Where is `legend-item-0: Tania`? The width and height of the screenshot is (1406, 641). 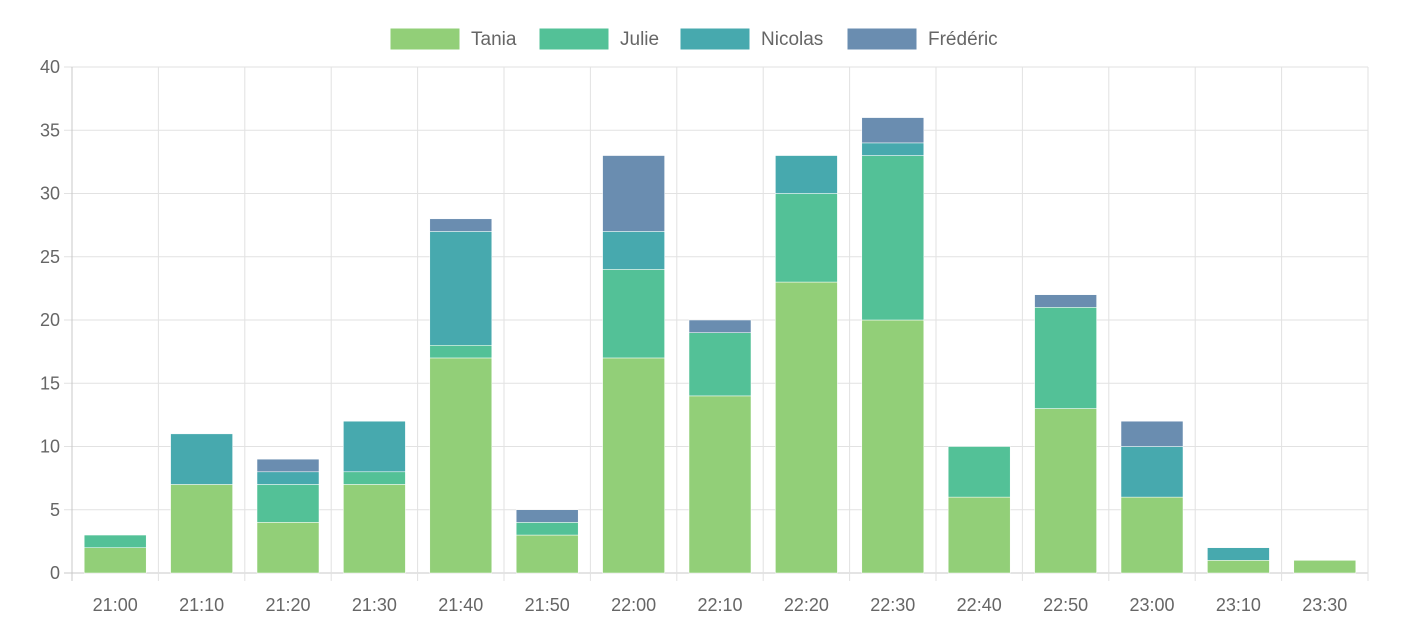
legend-item-0: Tania is located at coordinates (453, 39).